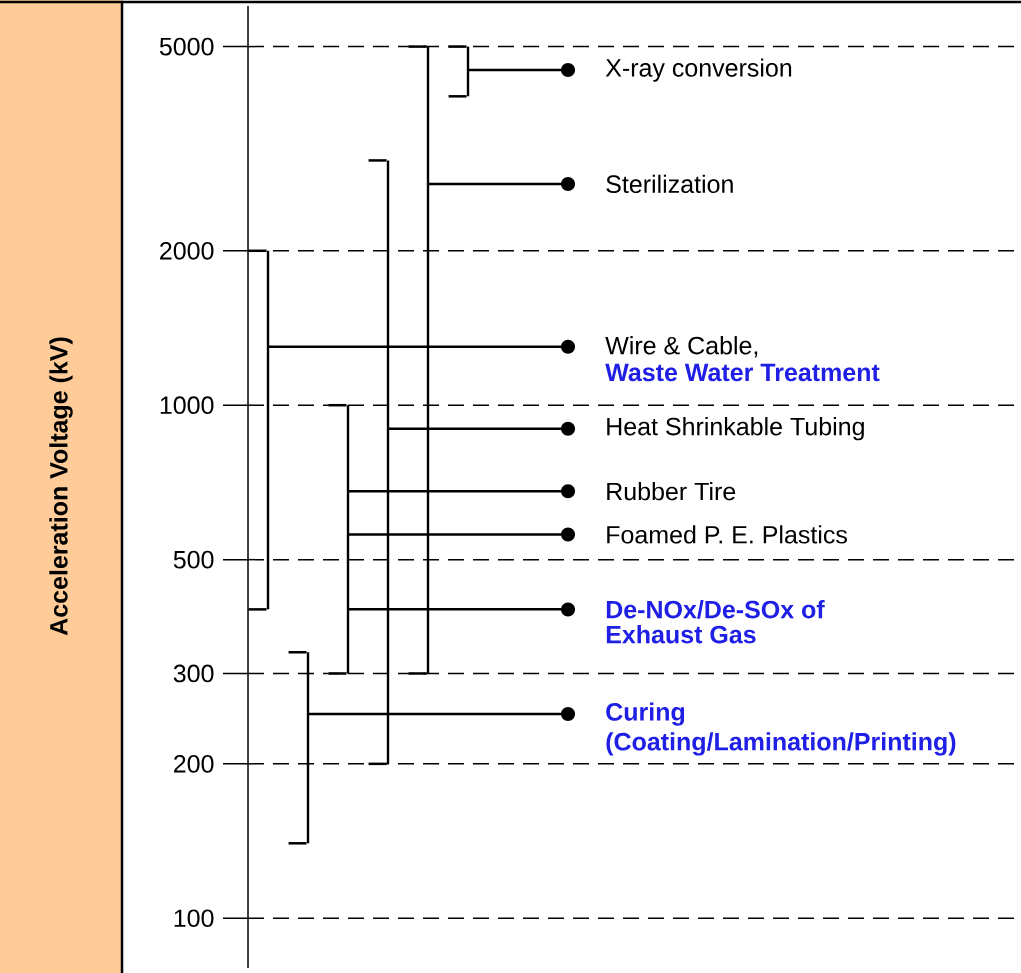 This screenshot has height=973, width=1021. What do you see at coordinates (194, 918) in the screenshot?
I see `y-tick-label: 100` at bounding box center [194, 918].